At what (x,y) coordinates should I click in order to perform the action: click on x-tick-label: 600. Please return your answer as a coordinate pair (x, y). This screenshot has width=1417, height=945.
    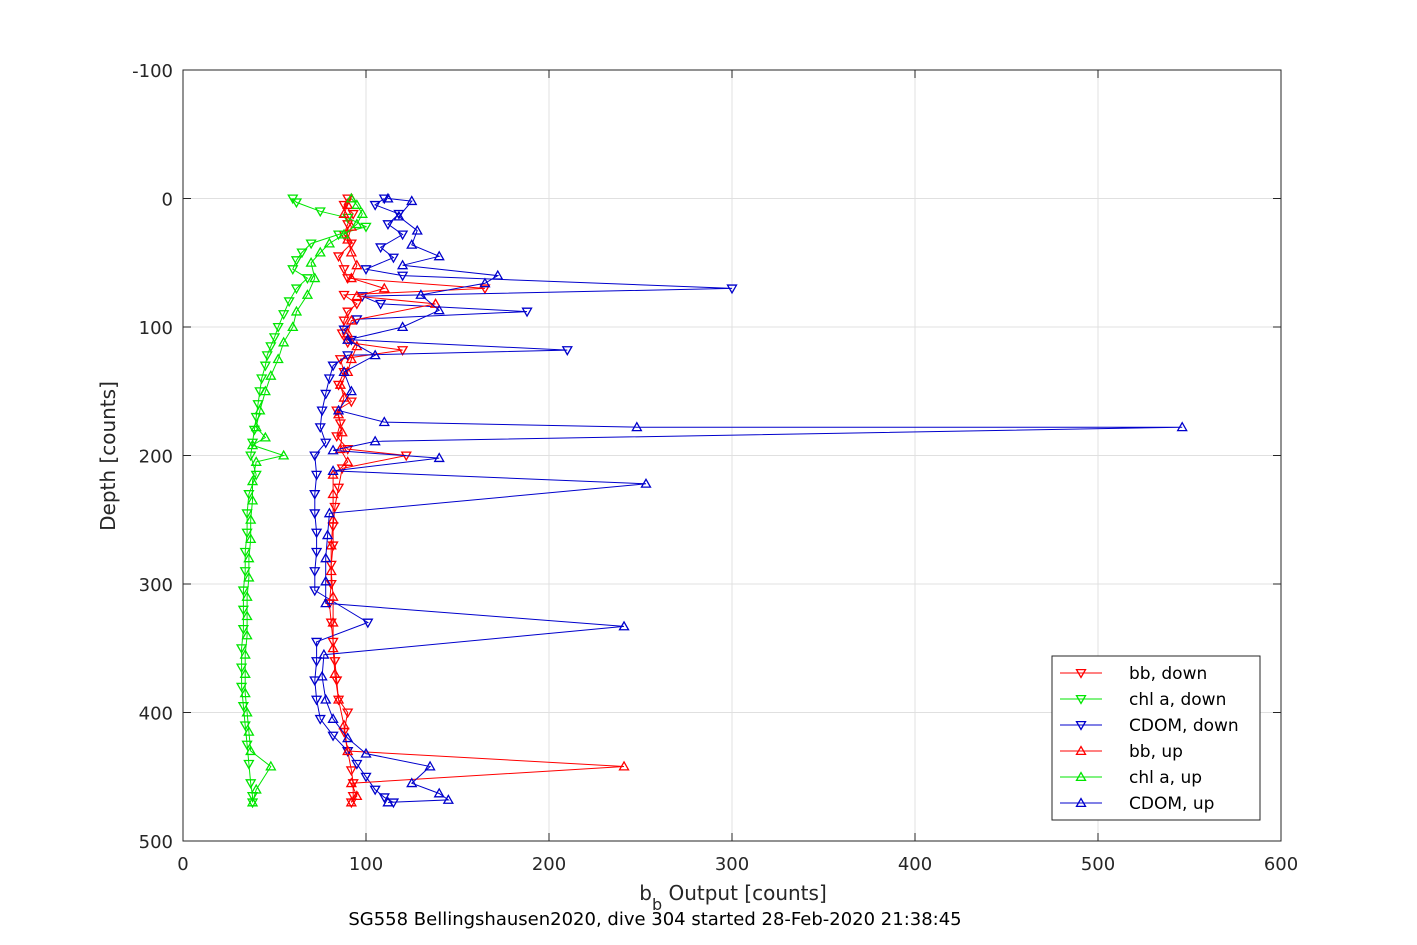
    Looking at the image, I should click on (1281, 864).